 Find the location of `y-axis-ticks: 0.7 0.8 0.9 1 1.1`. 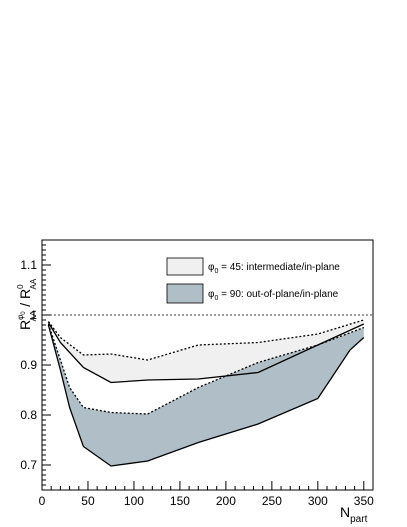

y-axis-ticks: 0.7 0.8 0.9 1 1.1 is located at coordinates (35, 365).